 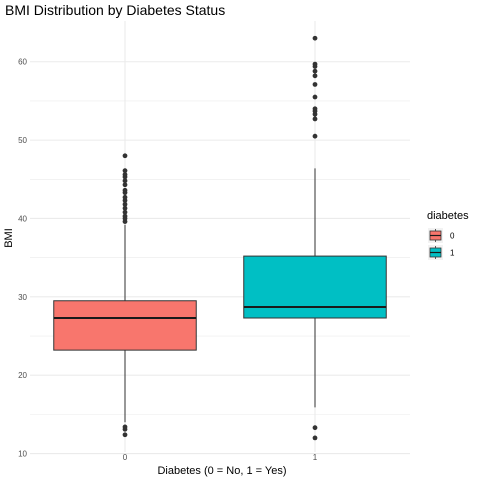 What do you see at coordinates (22, 218) in the screenshot?
I see `y-tick-label: 40` at bounding box center [22, 218].